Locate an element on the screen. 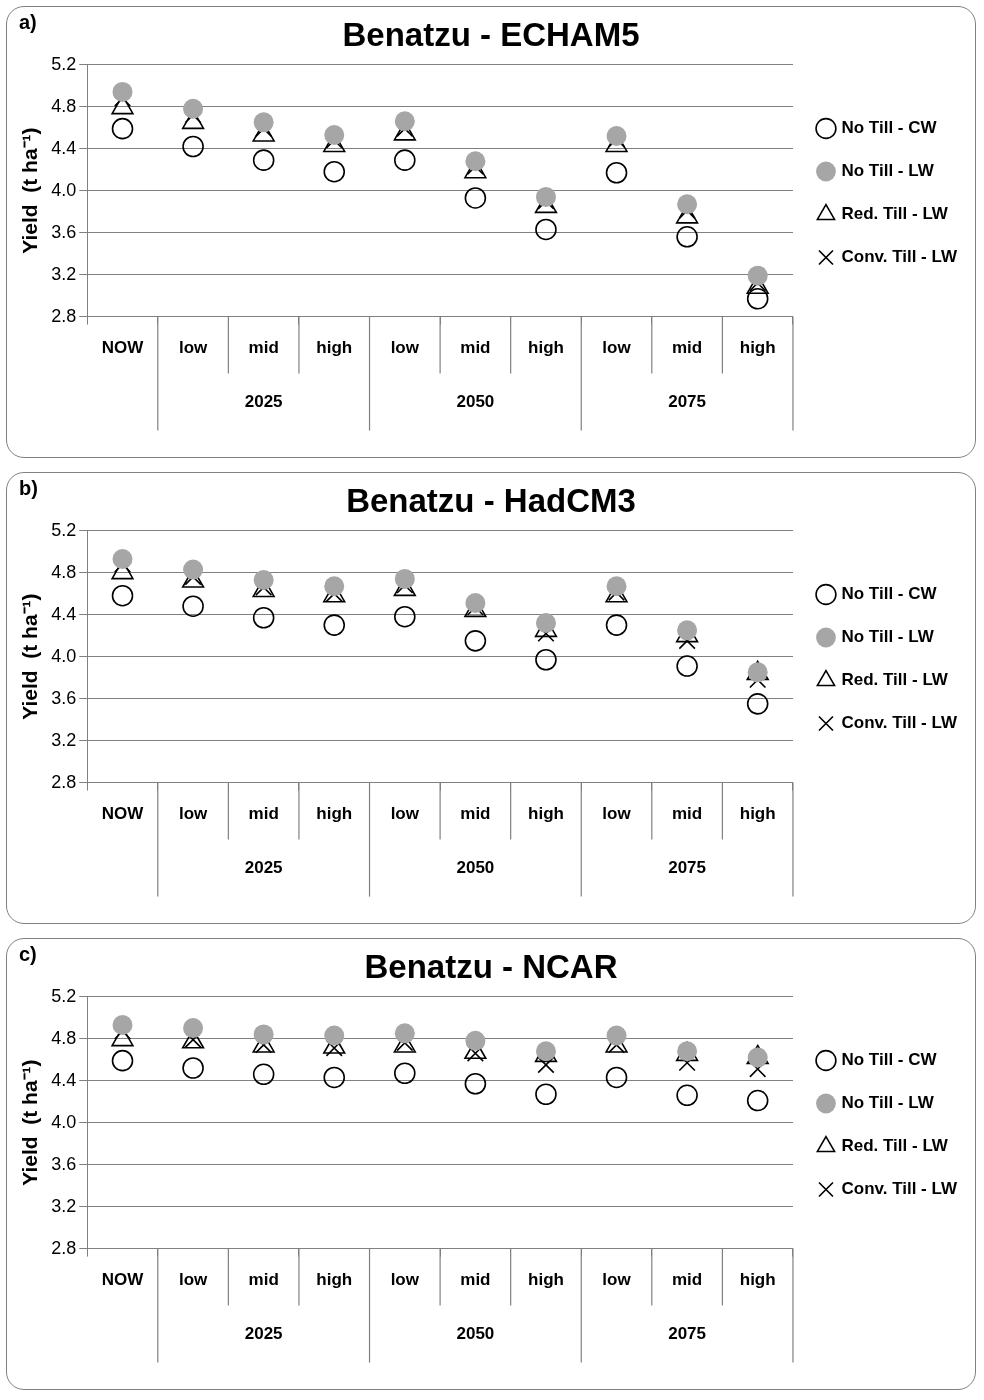  text: a) is located at coordinates (28, 22).